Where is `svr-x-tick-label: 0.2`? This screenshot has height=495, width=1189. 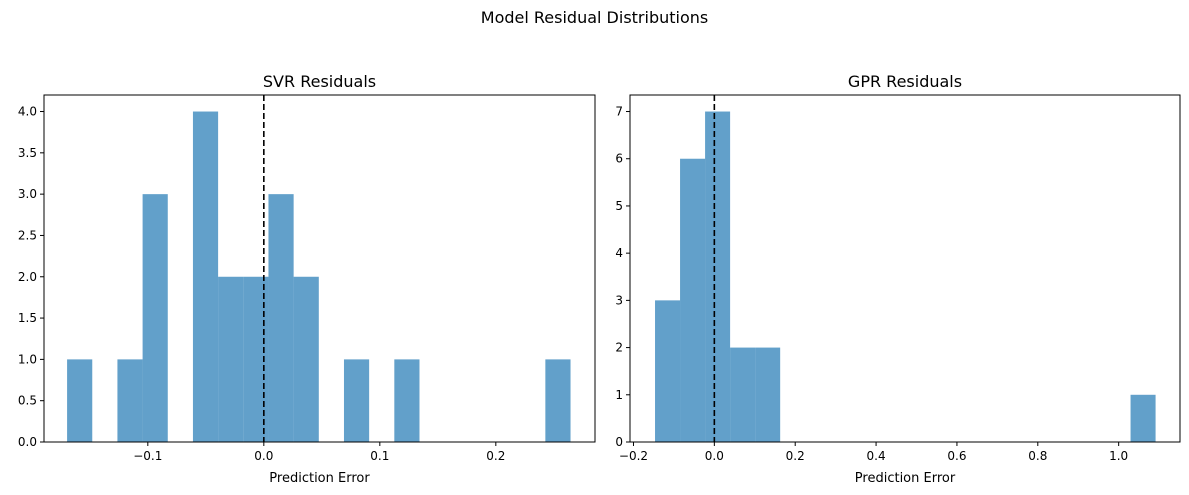
svr-x-tick-label: 0.2 is located at coordinates (495, 456).